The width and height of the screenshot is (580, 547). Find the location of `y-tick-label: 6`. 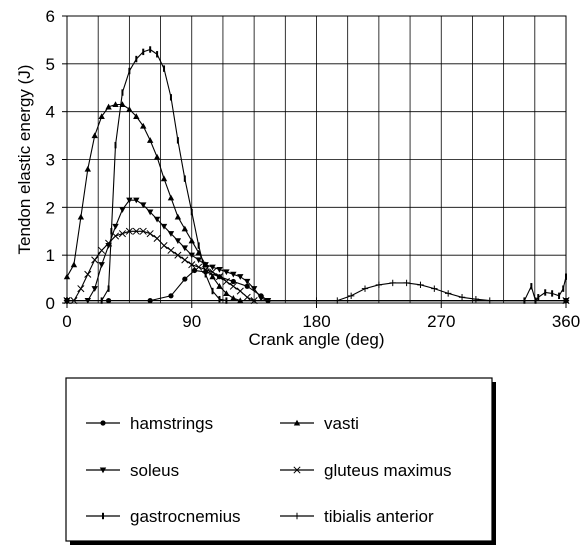

y-tick-label: 6 is located at coordinates (50, 16).